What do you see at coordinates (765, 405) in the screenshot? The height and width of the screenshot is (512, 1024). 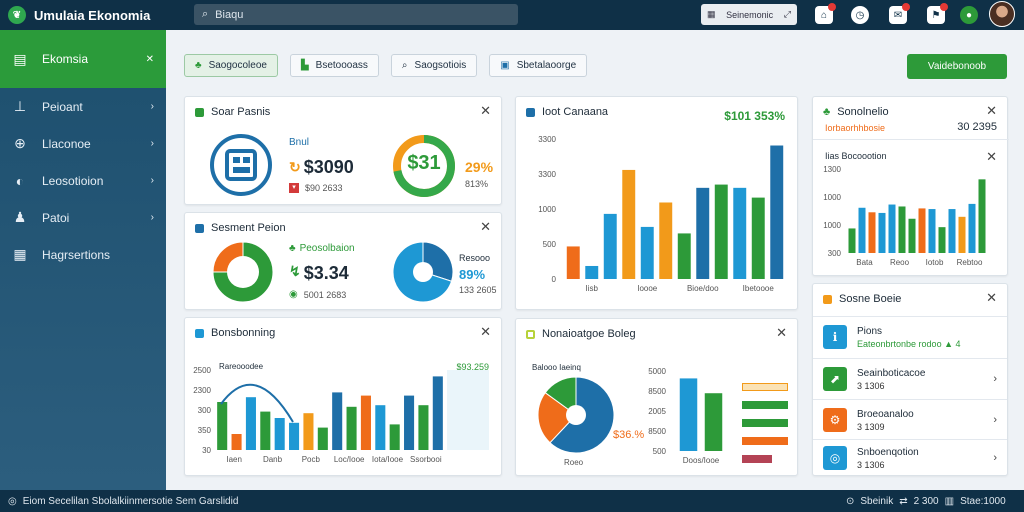 I see `legend-swatch-green` at bounding box center [765, 405].